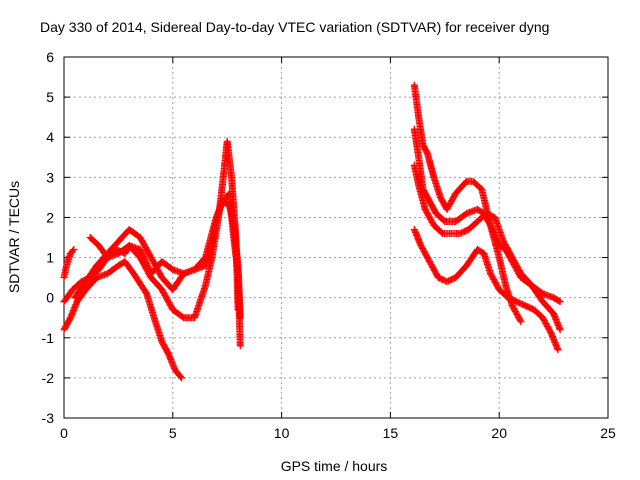 The height and width of the screenshot is (480, 640). Describe the element at coordinates (391, 433) in the screenshot. I see `x-tick-label: 15` at that location.